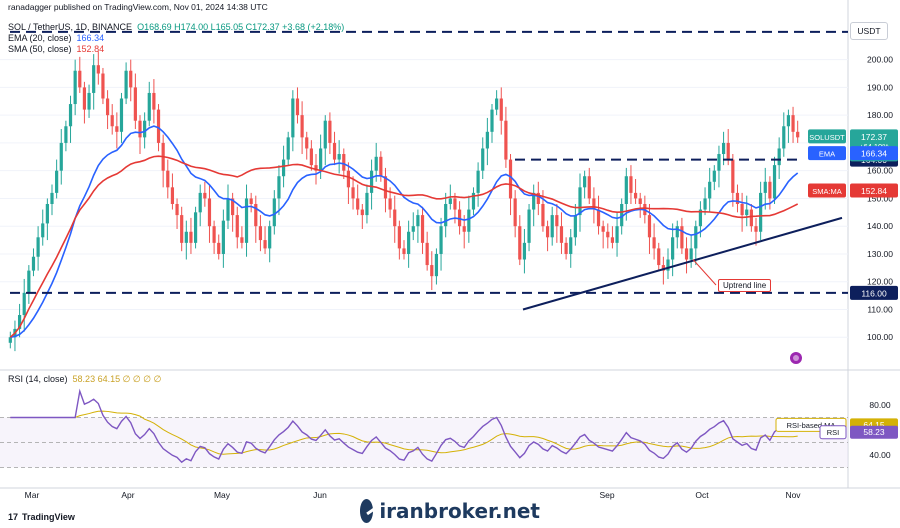 This screenshot has height=528, width=900. Describe the element at coordinates (84, 379) in the screenshot. I see `rsi-legend: RSI (14, close) 58.23 64.15 ∅ ∅ ∅ ∅` at that location.